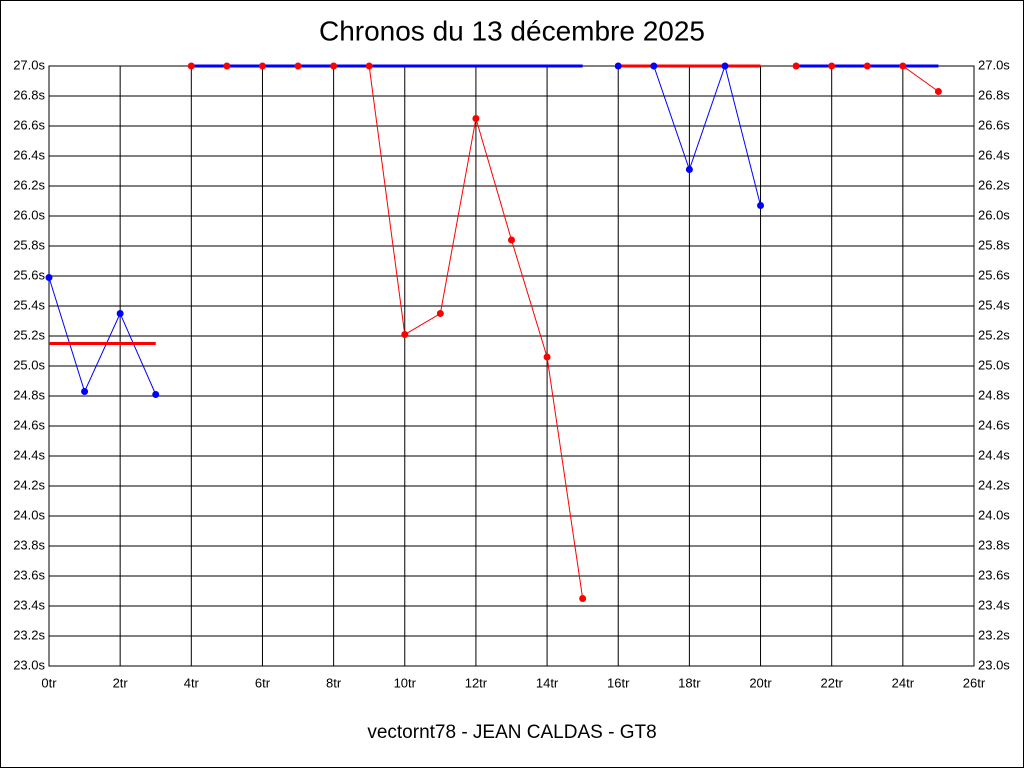 The width and height of the screenshot is (1024, 768). Describe the element at coordinates (29, 454) in the screenshot. I see `y-tick-label: 24.4s` at that location.